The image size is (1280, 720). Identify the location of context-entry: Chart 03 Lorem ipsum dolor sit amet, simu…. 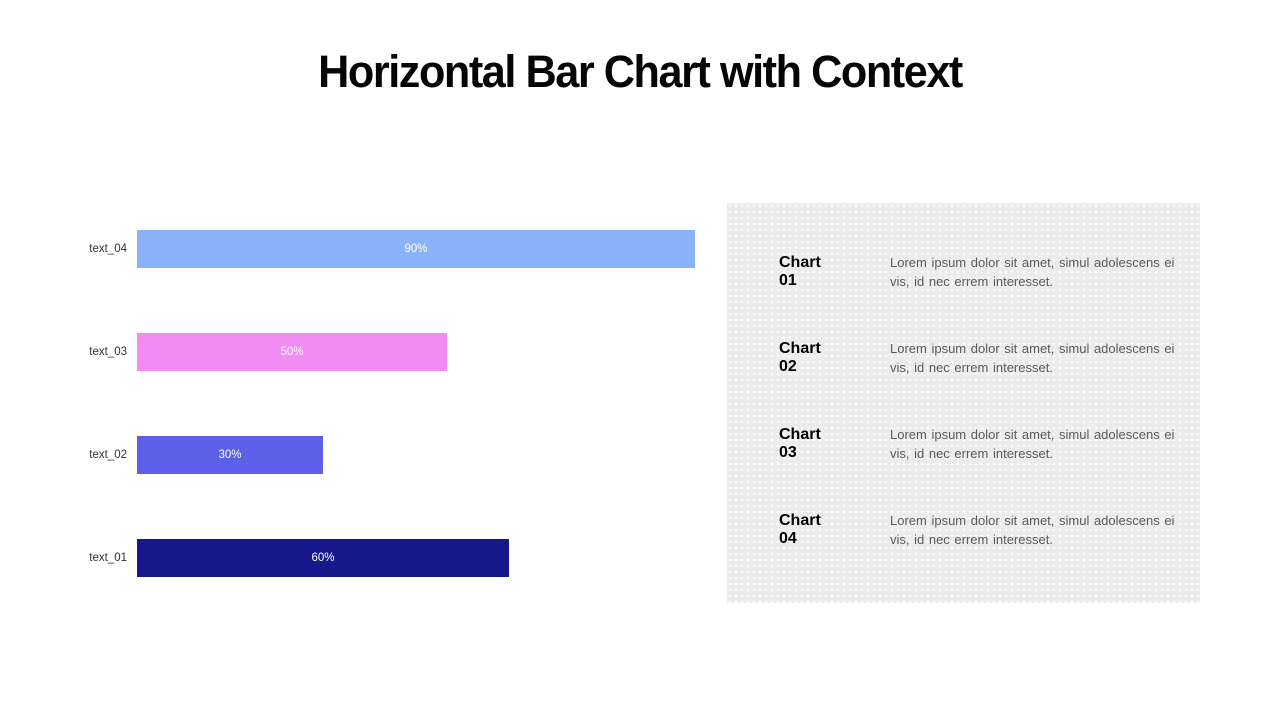
(963, 444).